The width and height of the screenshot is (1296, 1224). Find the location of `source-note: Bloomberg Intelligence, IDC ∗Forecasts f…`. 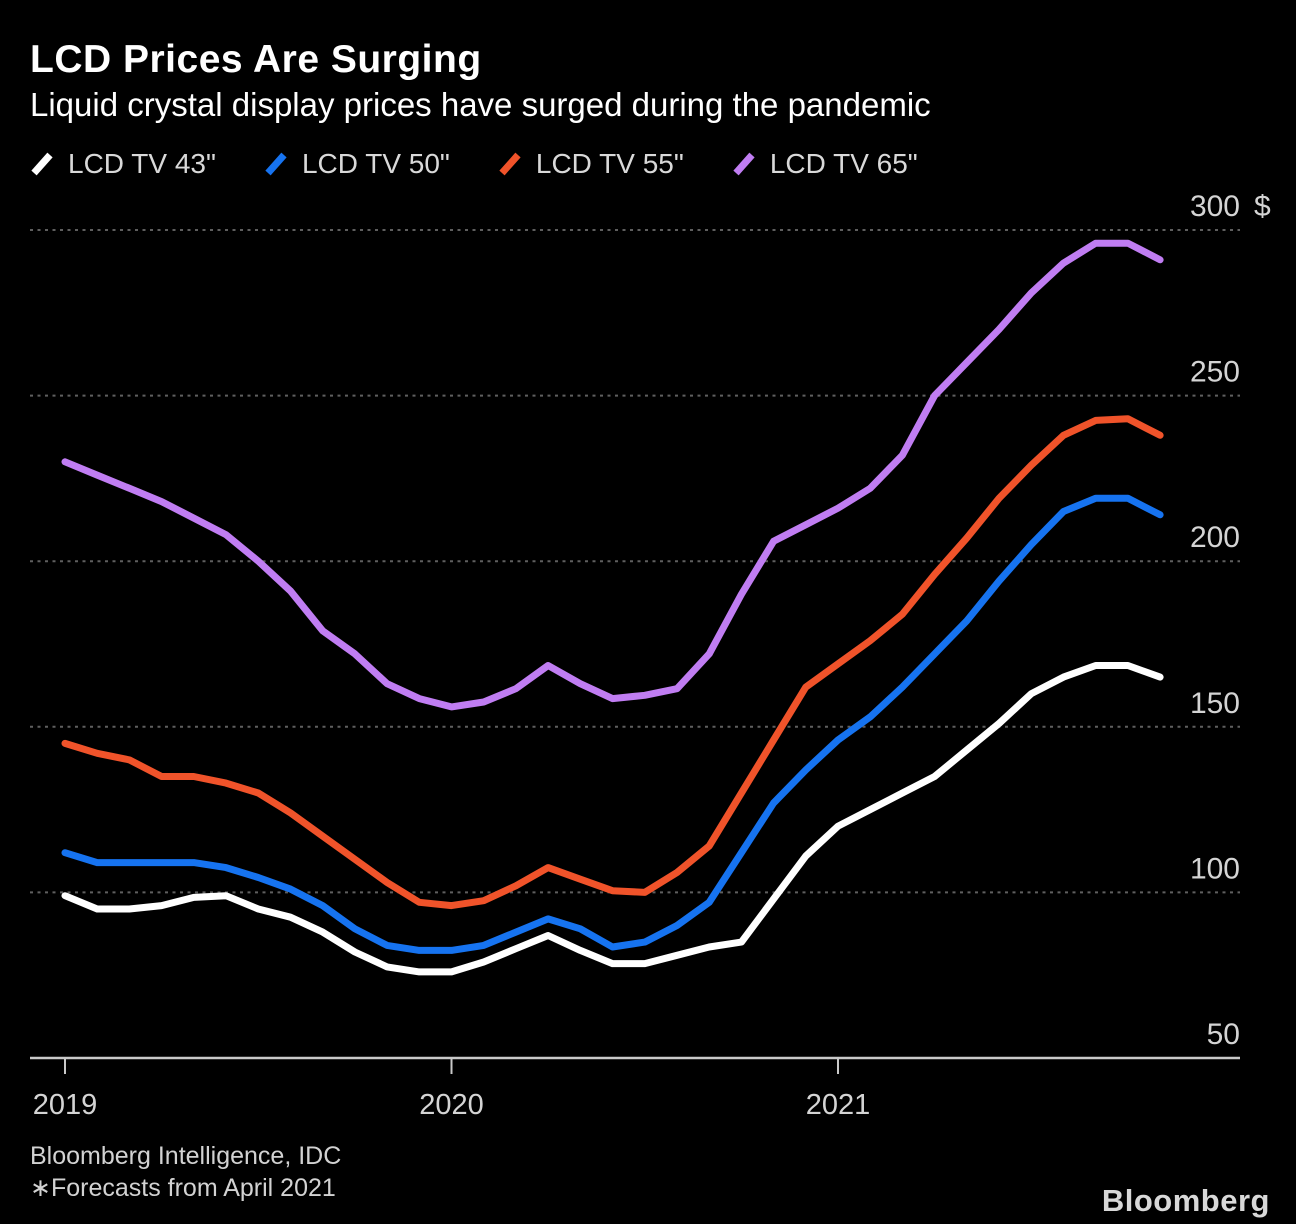

source-note: Bloomberg Intelligence, IDC ∗Forecasts f… is located at coordinates (185, 1172).